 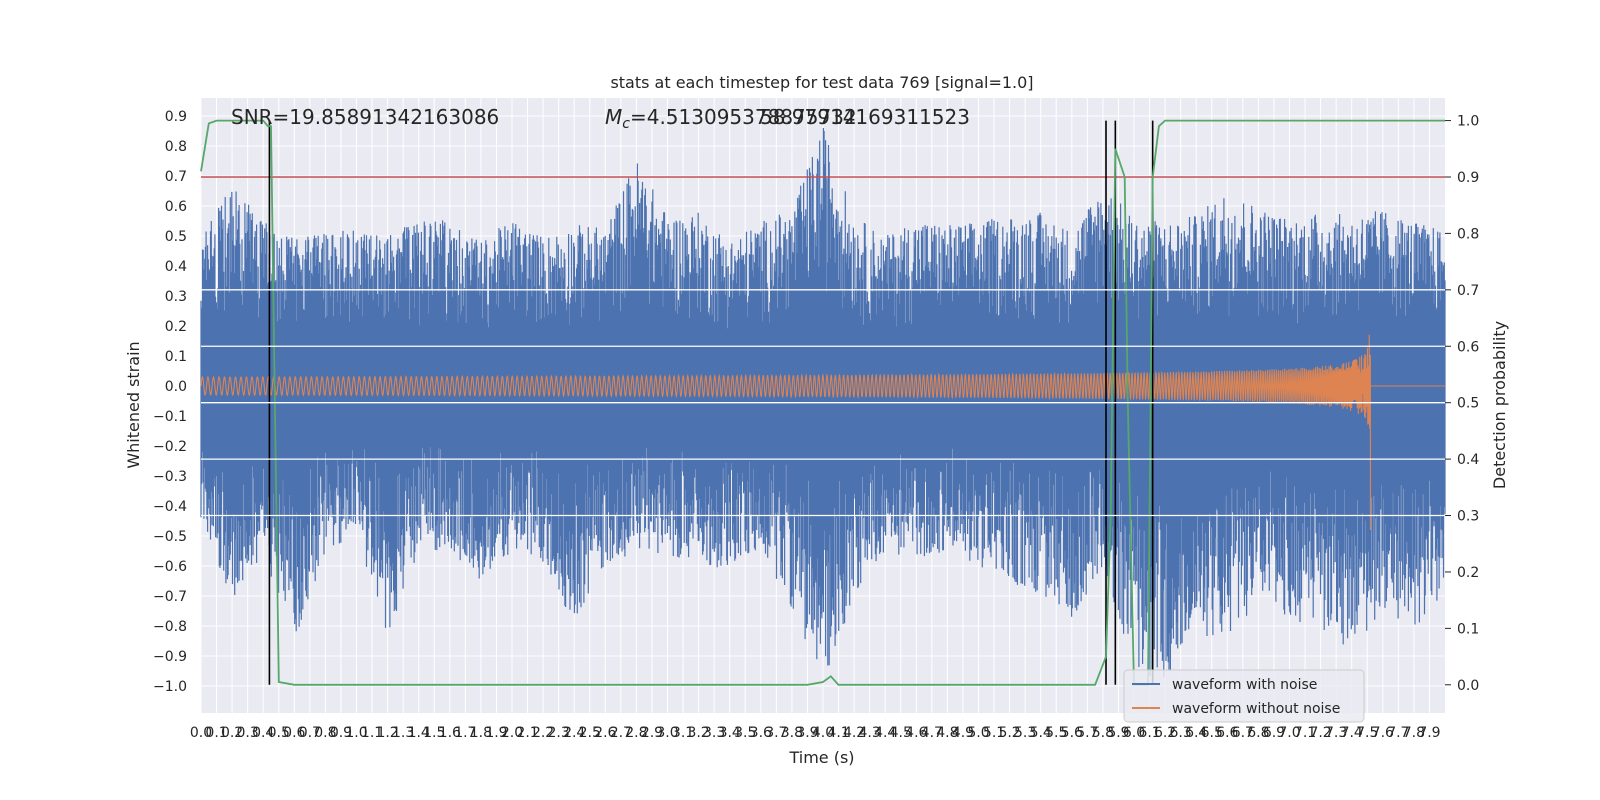 What do you see at coordinates (1041, 733) in the screenshot?
I see `x-tick-label: 5.4` at bounding box center [1041, 733].